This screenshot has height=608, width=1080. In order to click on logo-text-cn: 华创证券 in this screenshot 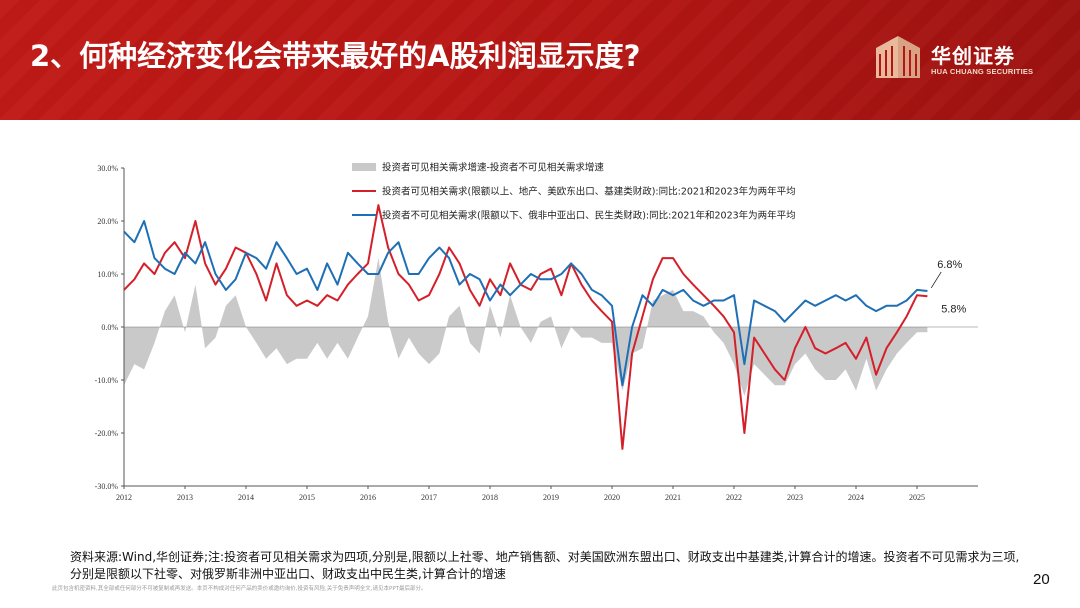, I will do `click(973, 56)`.